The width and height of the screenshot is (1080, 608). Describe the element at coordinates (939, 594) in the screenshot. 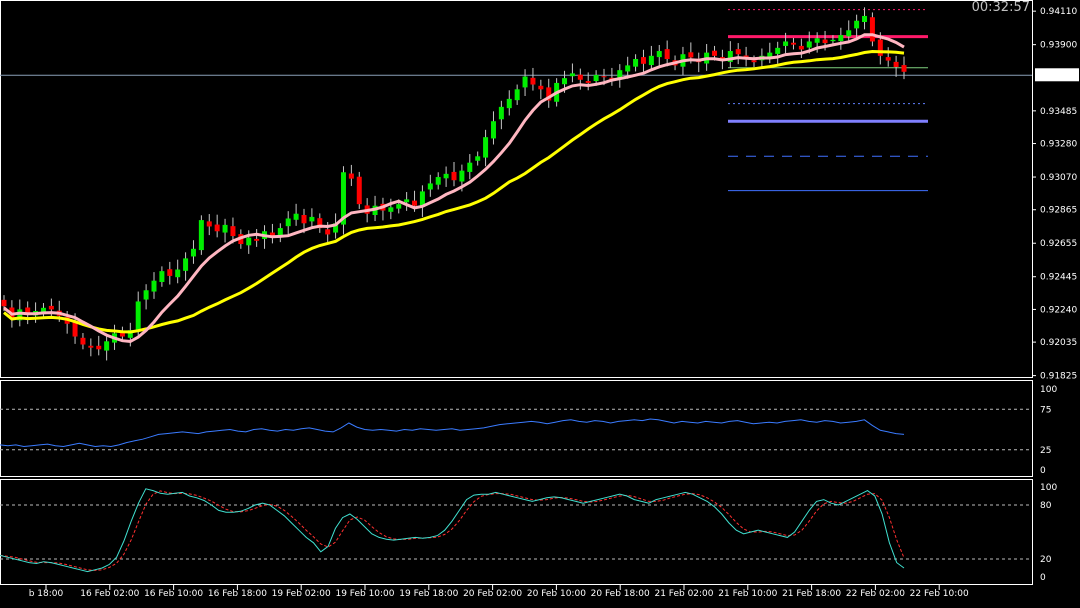

I see `time-axis-label: 22 Feb 10:00` at that location.